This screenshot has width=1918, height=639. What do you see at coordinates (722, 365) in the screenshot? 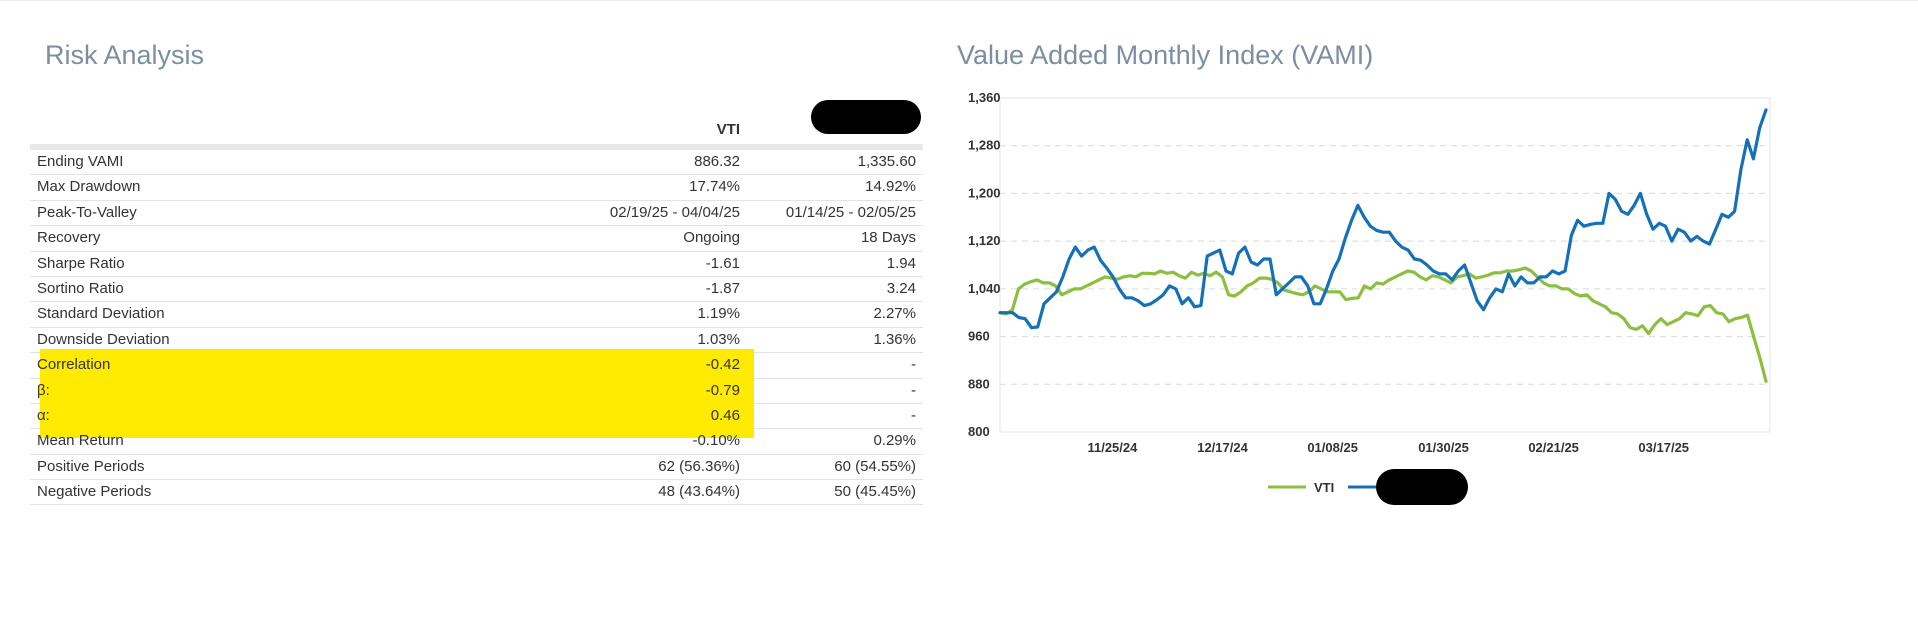
I see `row-value-vti: -0.42` at bounding box center [722, 365].